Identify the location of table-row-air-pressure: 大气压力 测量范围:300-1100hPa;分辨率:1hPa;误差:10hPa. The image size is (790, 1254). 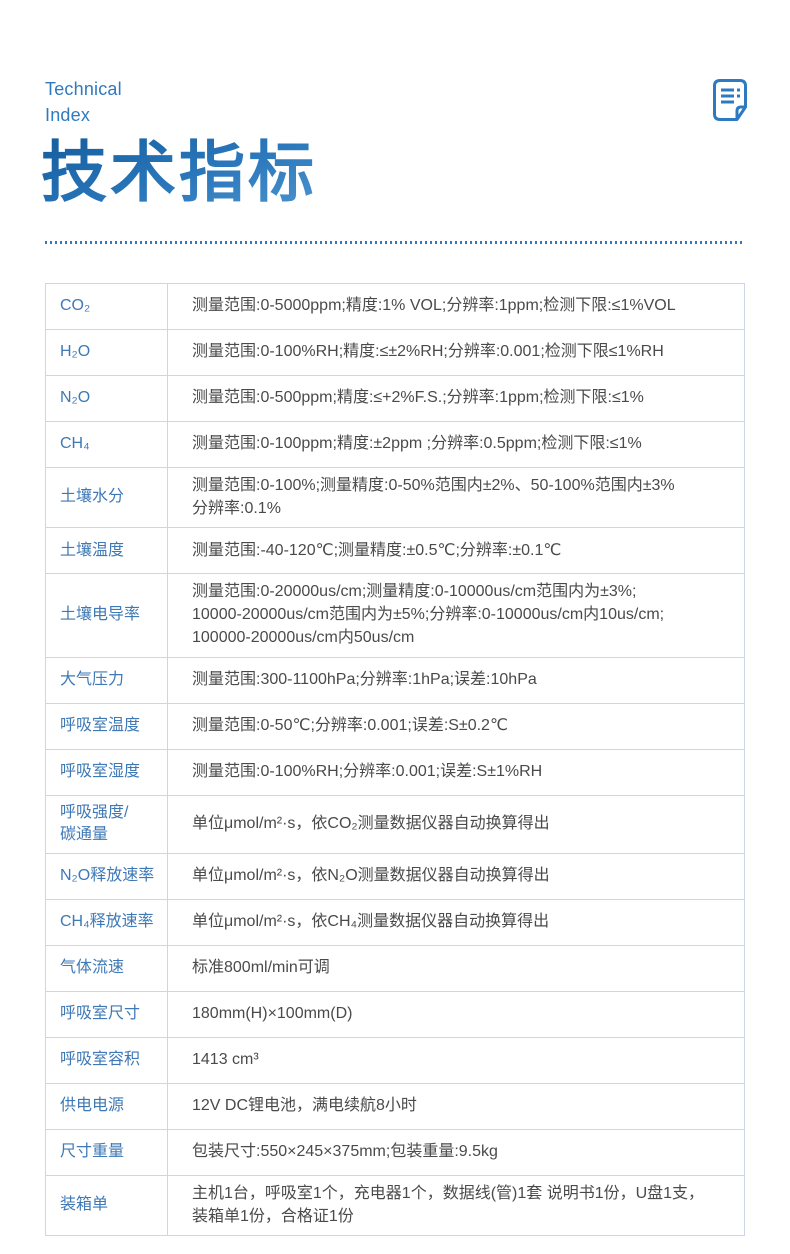
(395, 679).